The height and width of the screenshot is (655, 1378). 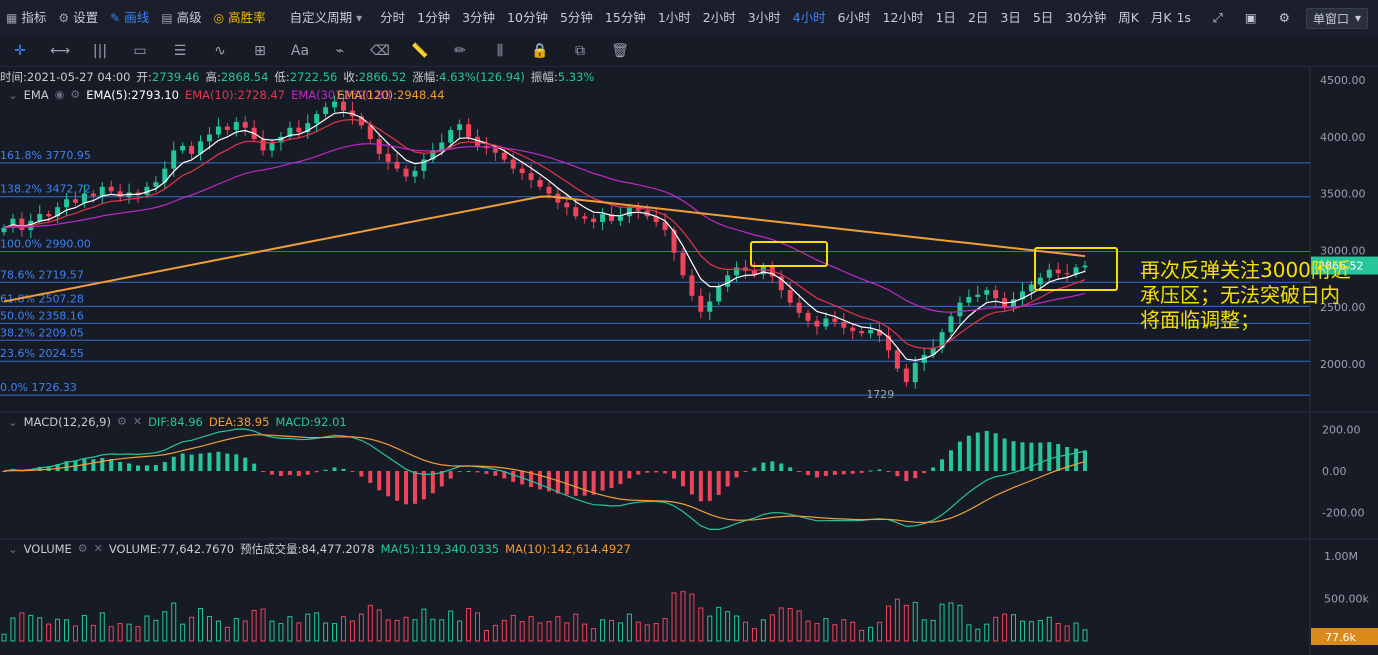 I want to click on window-mode-dropdown: 单窗口 ▾, so click(x=1336, y=18).